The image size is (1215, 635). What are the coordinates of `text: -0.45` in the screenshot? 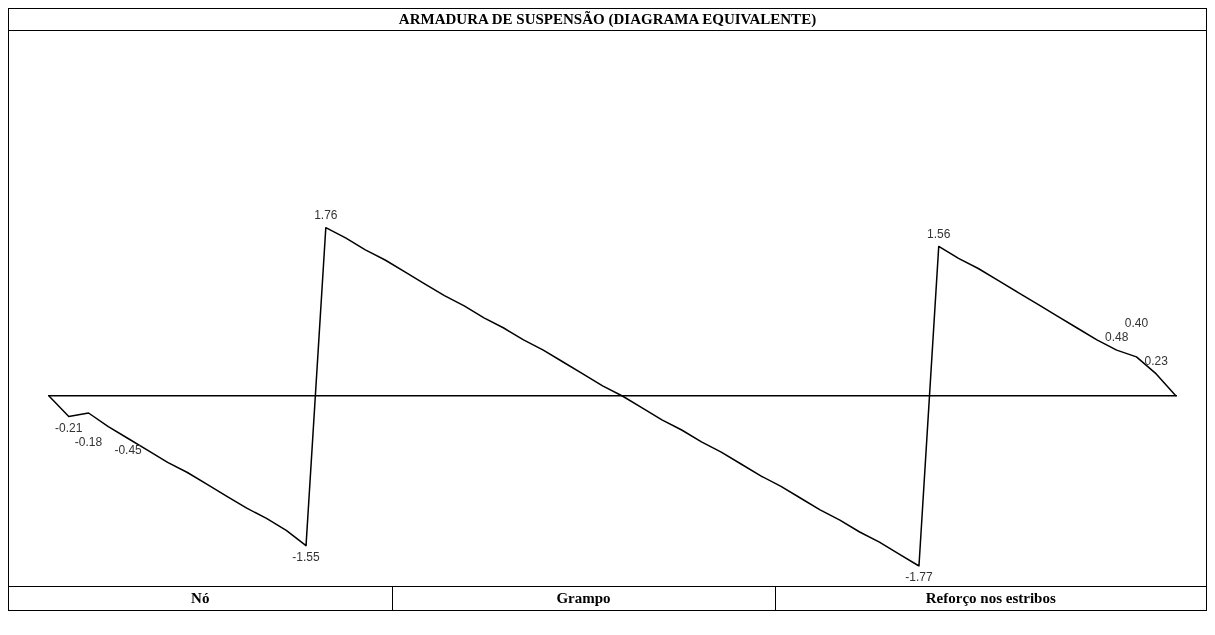 It's located at (128, 449).